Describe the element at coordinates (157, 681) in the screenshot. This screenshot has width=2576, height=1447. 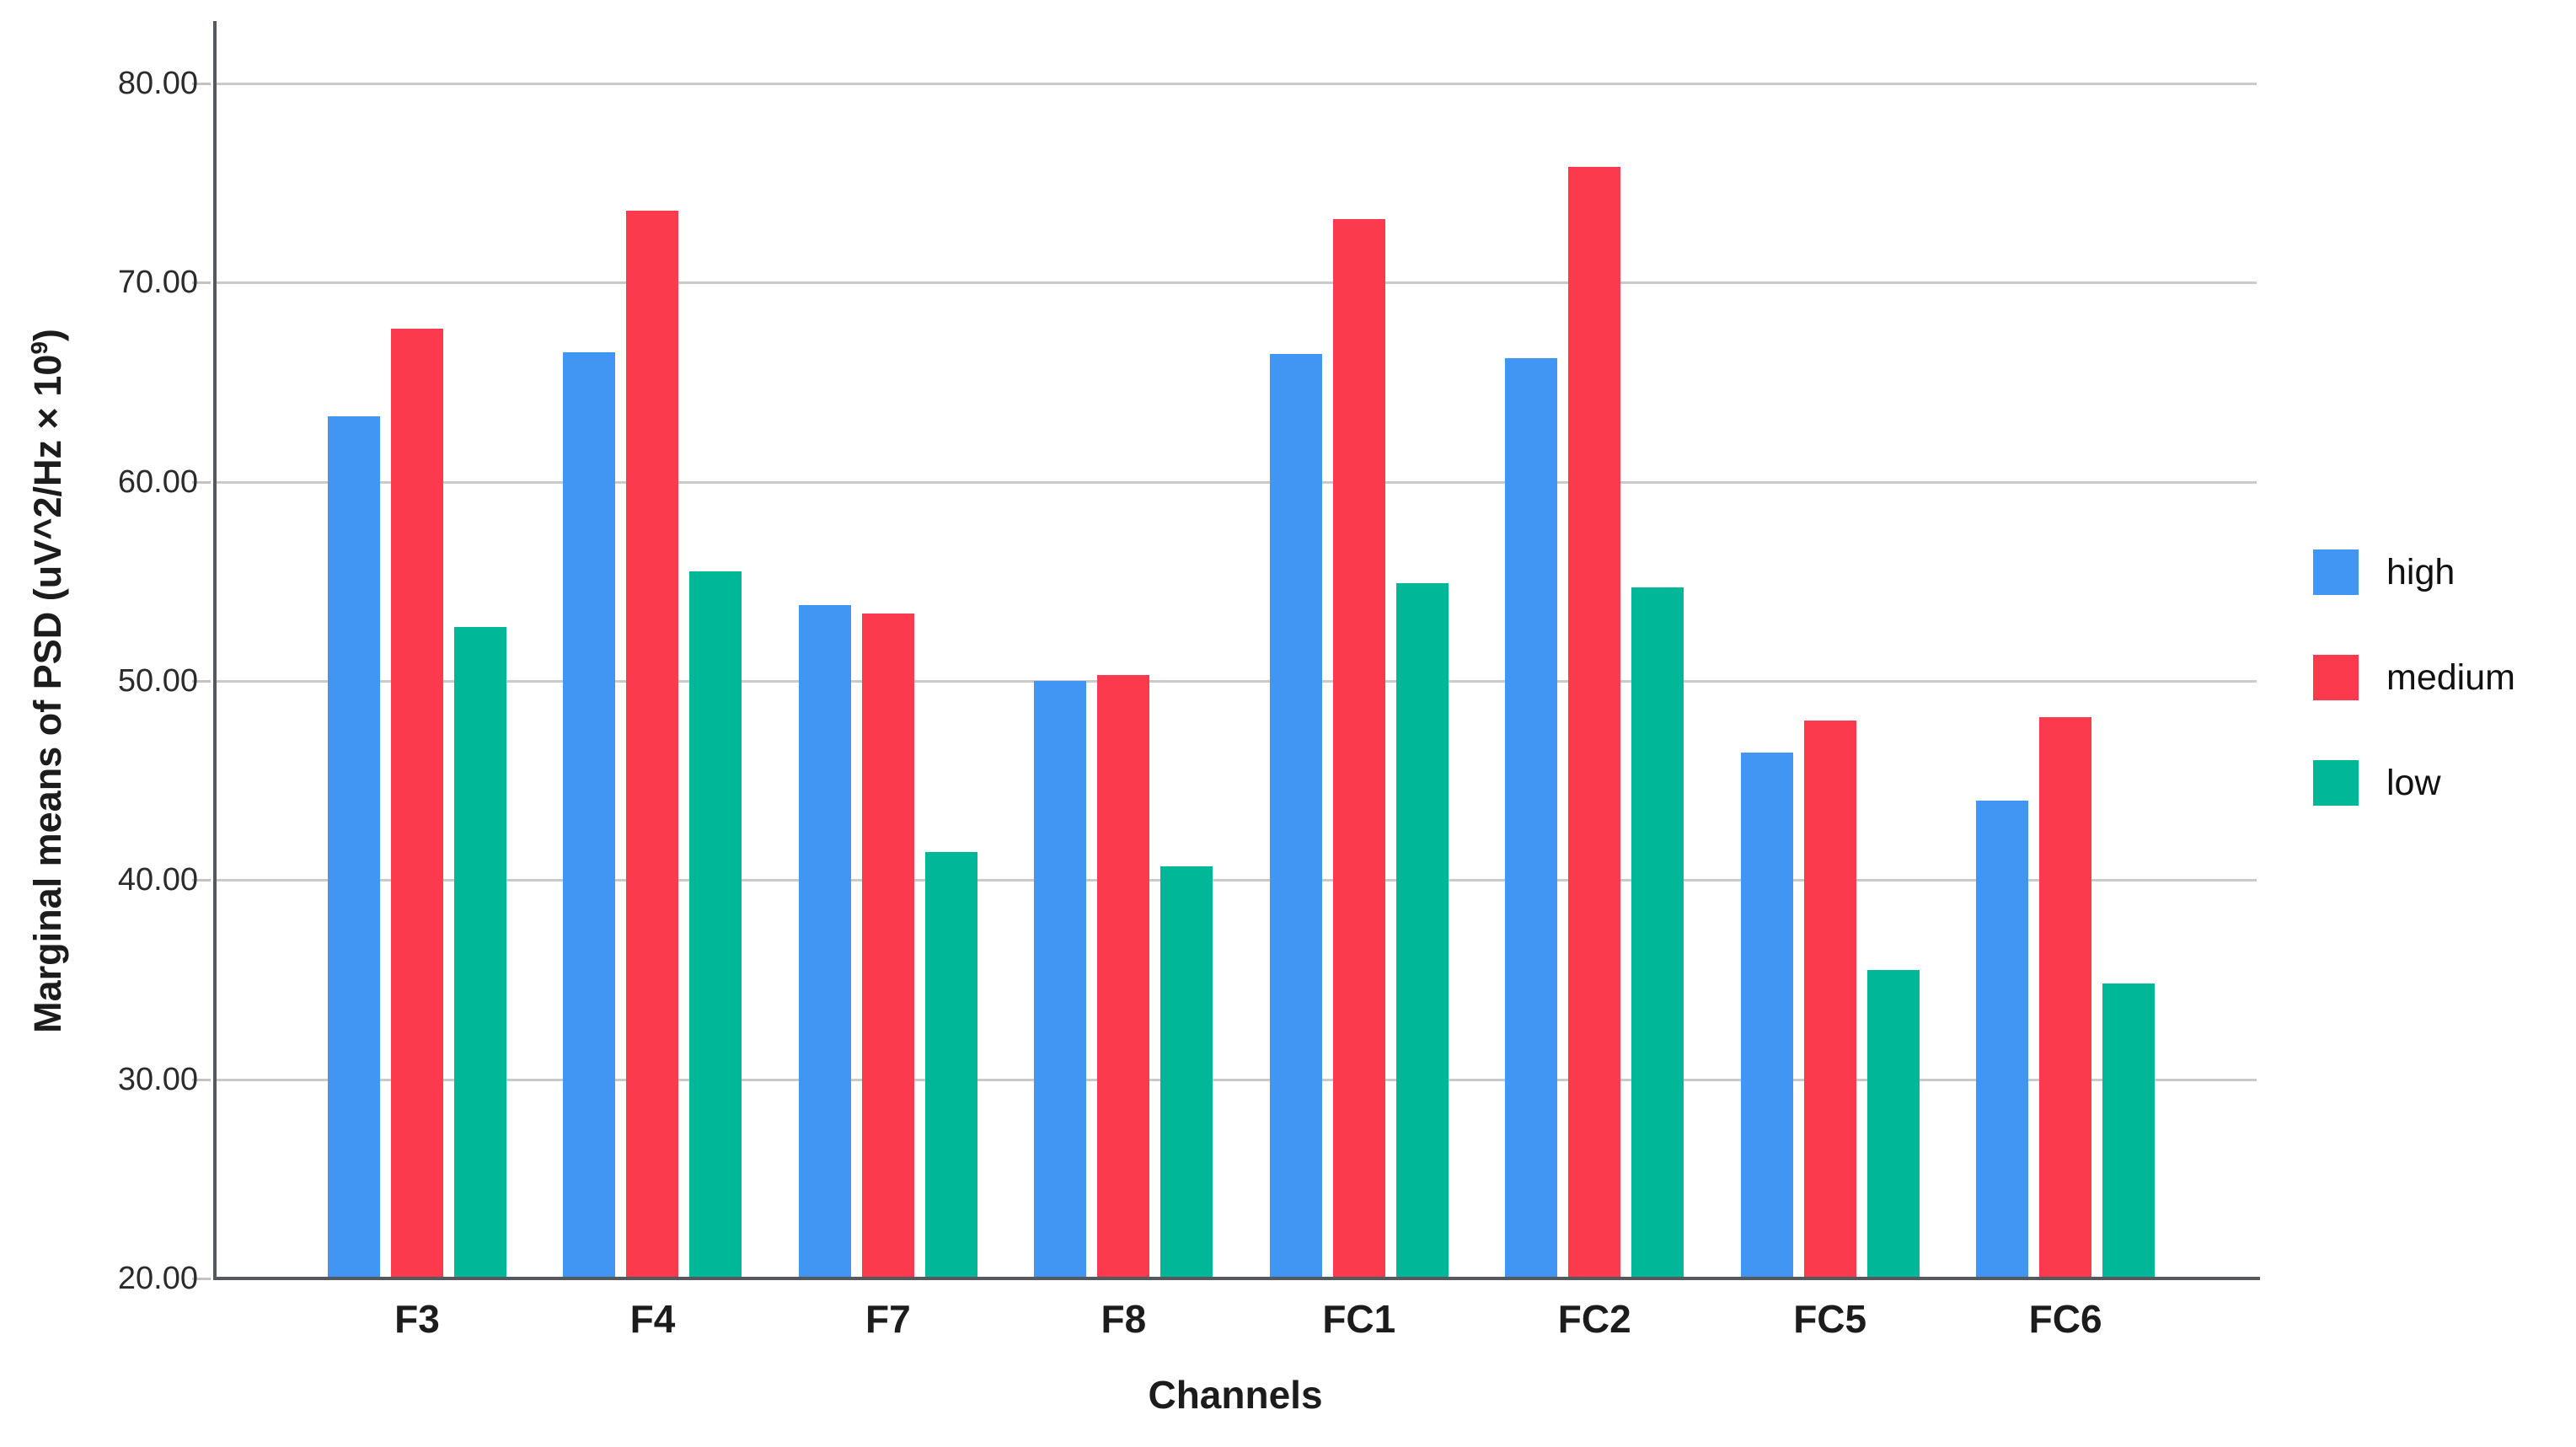
I see `y-tick-label-50.00: 50.00` at that location.